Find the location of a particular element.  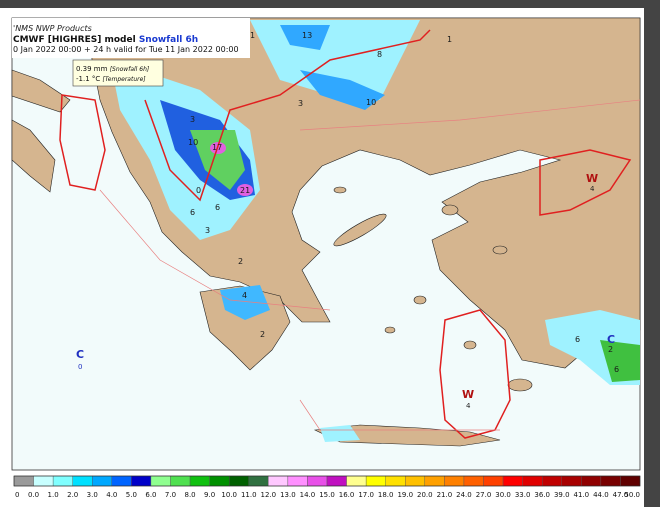

colorbar-label: 1.0 is located at coordinates (53, 495).